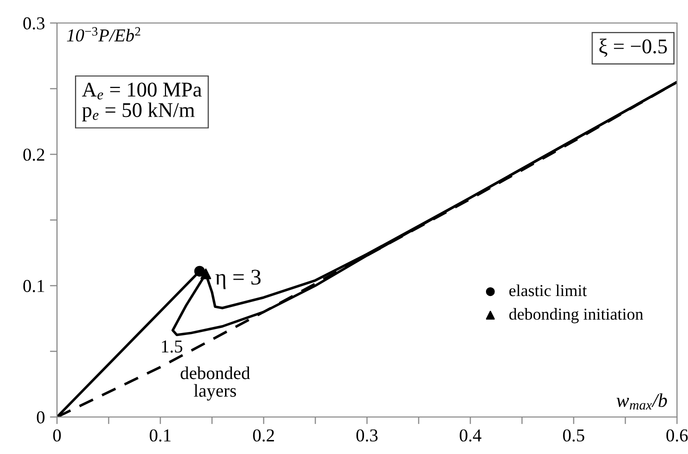 The width and height of the screenshot is (688, 454). I want to click on x-tick-label: 0, so click(57, 435).